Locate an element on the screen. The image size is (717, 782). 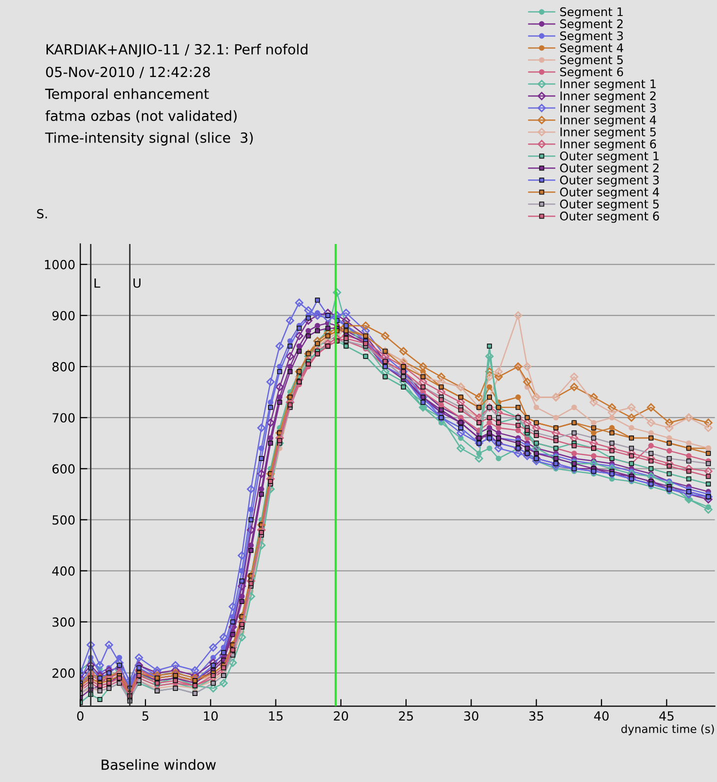
legend-label: Inner segment 1 is located at coordinates (608, 85).